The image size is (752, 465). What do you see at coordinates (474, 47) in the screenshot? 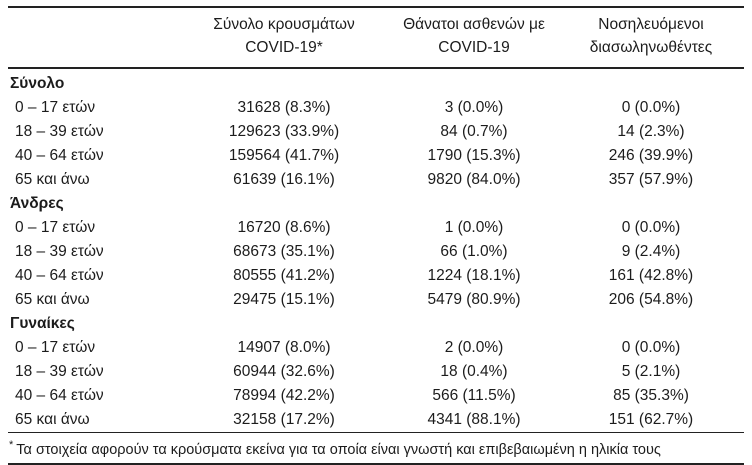
I see `header-deaths-line2: COVID-19` at bounding box center [474, 47].